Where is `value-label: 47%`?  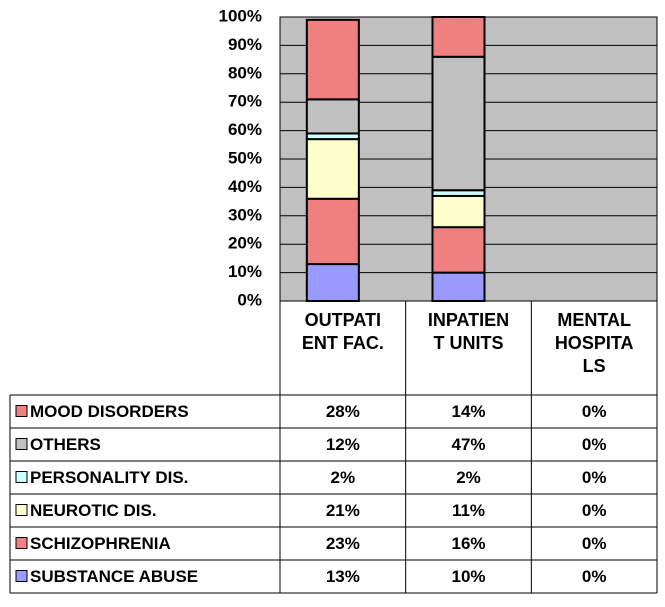
value-label: 47% is located at coordinates (468, 444).